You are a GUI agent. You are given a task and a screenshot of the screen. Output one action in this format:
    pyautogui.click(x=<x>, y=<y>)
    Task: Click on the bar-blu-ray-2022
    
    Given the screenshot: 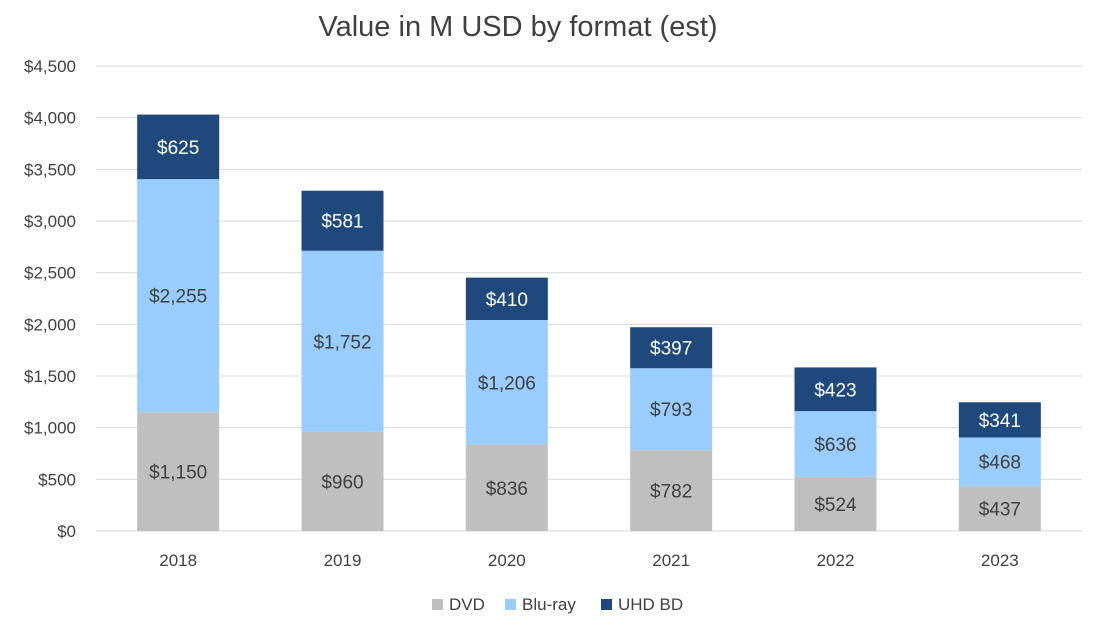 What is the action you would take?
    pyautogui.click(x=835, y=444)
    